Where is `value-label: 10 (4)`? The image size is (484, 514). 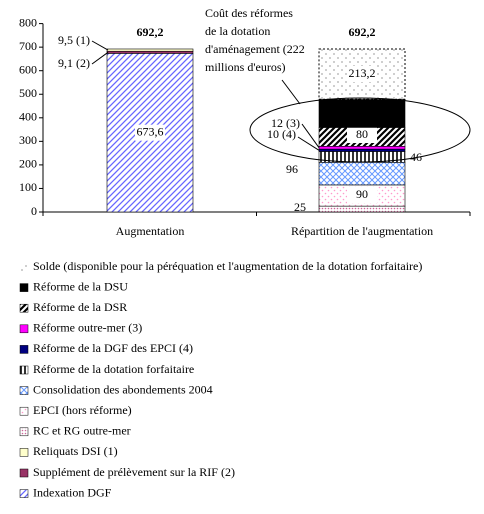
value-label: 10 (4) is located at coordinates (281, 134).